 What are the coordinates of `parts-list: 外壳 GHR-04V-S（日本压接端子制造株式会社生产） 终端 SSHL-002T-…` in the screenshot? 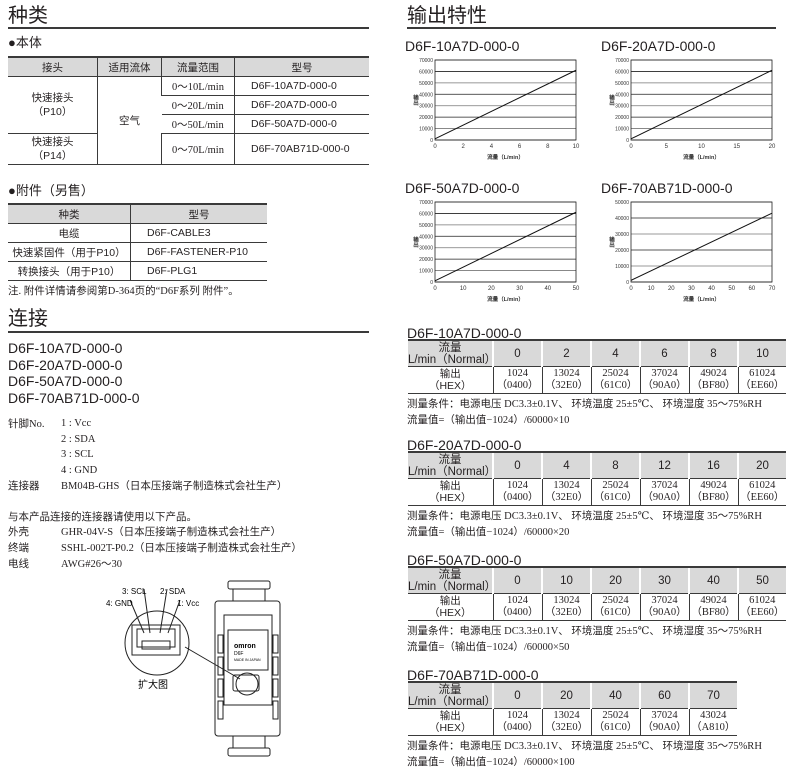 It's located at (155, 549).